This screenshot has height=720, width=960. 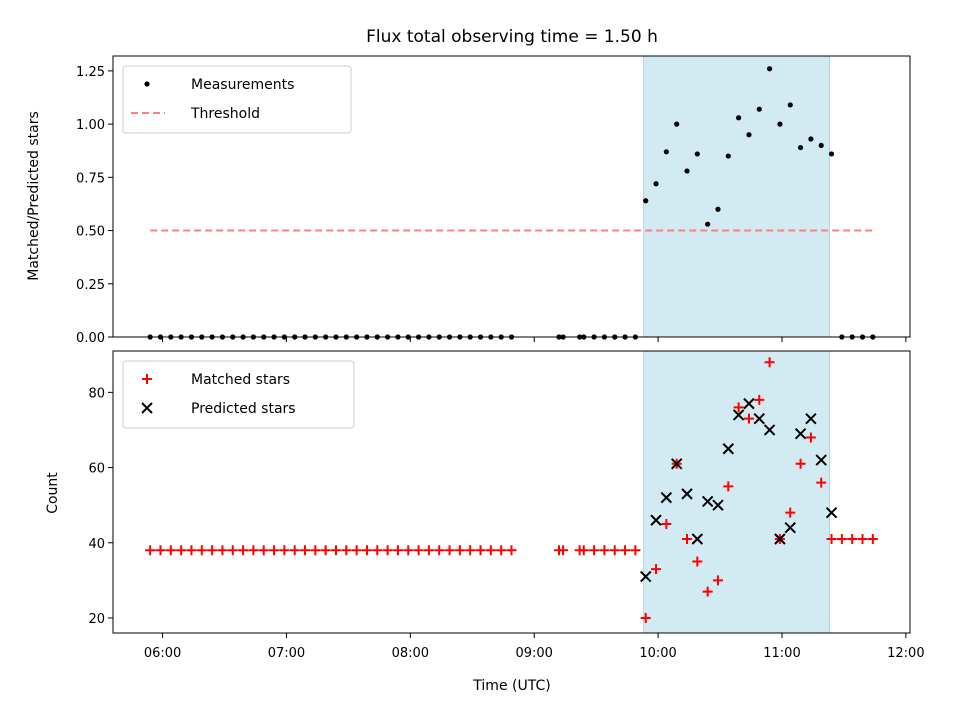 I want to click on legend-label: Predicted stars, so click(x=243, y=409).